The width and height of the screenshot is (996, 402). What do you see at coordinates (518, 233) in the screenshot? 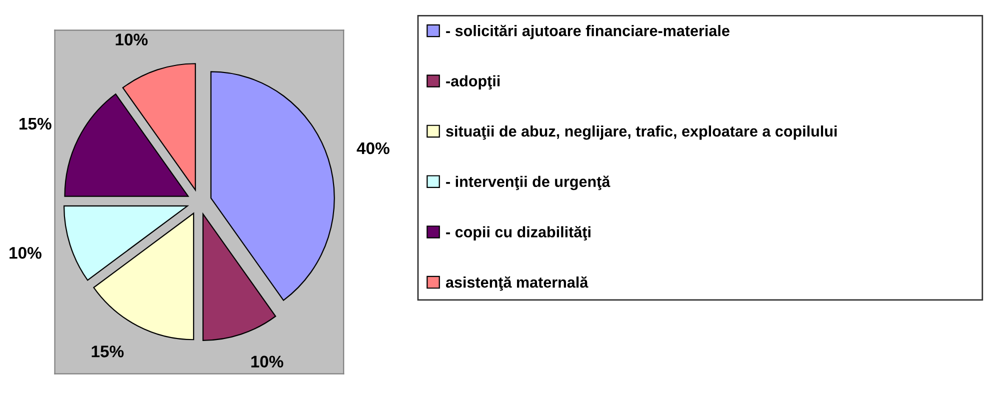
I see `legend-label: - copii cu dizabilităţi` at bounding box center [518, 233].